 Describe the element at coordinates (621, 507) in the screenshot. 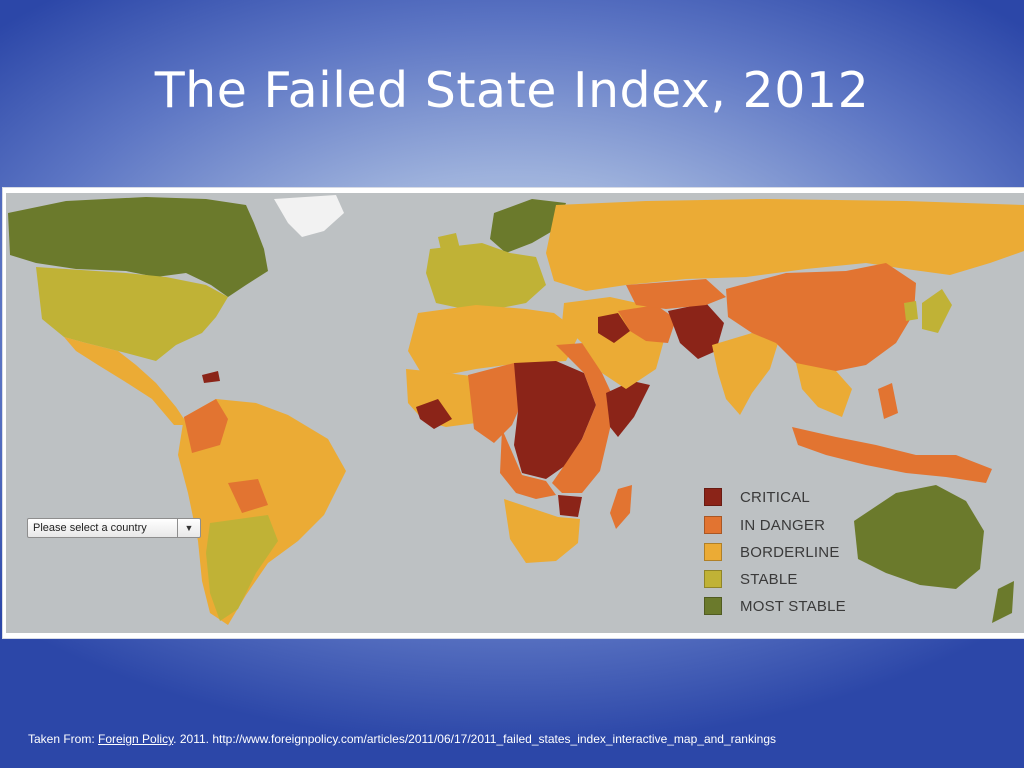

I see `region-madagascar` at that location.